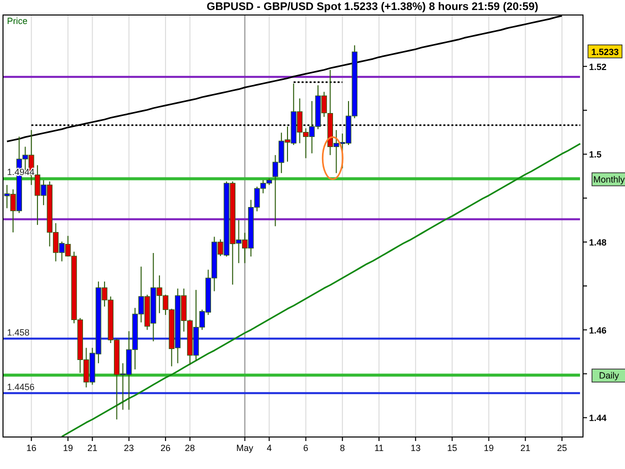 The image size is (625, 469). What do you see at coordinates (609, 375) in the screenshot?
I see `ref-line-label: Daily` at bounding box center [609, 375].